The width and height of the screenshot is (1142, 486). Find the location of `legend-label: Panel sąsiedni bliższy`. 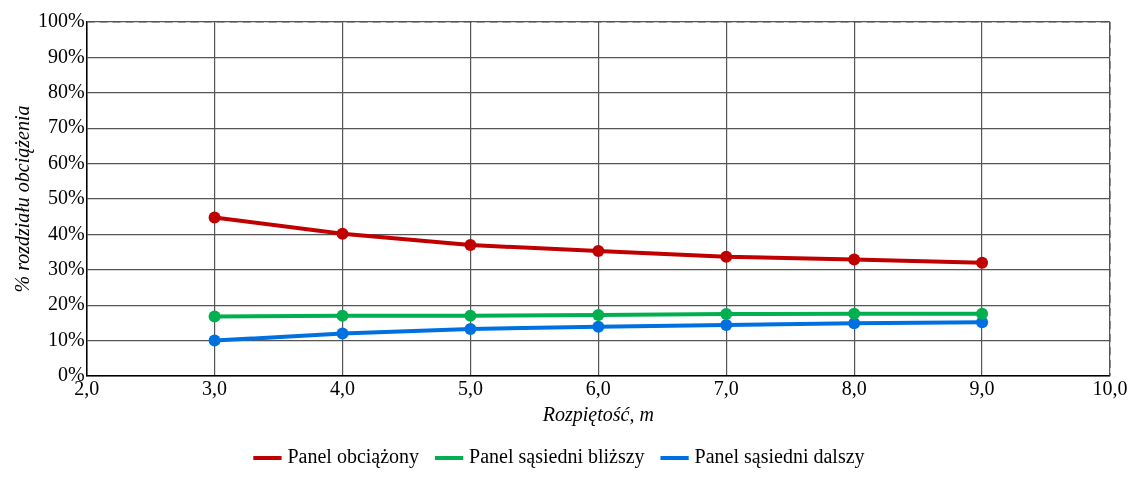

legend-label: Panel sąsiedni bliższy is located at coordinates (557, 457).